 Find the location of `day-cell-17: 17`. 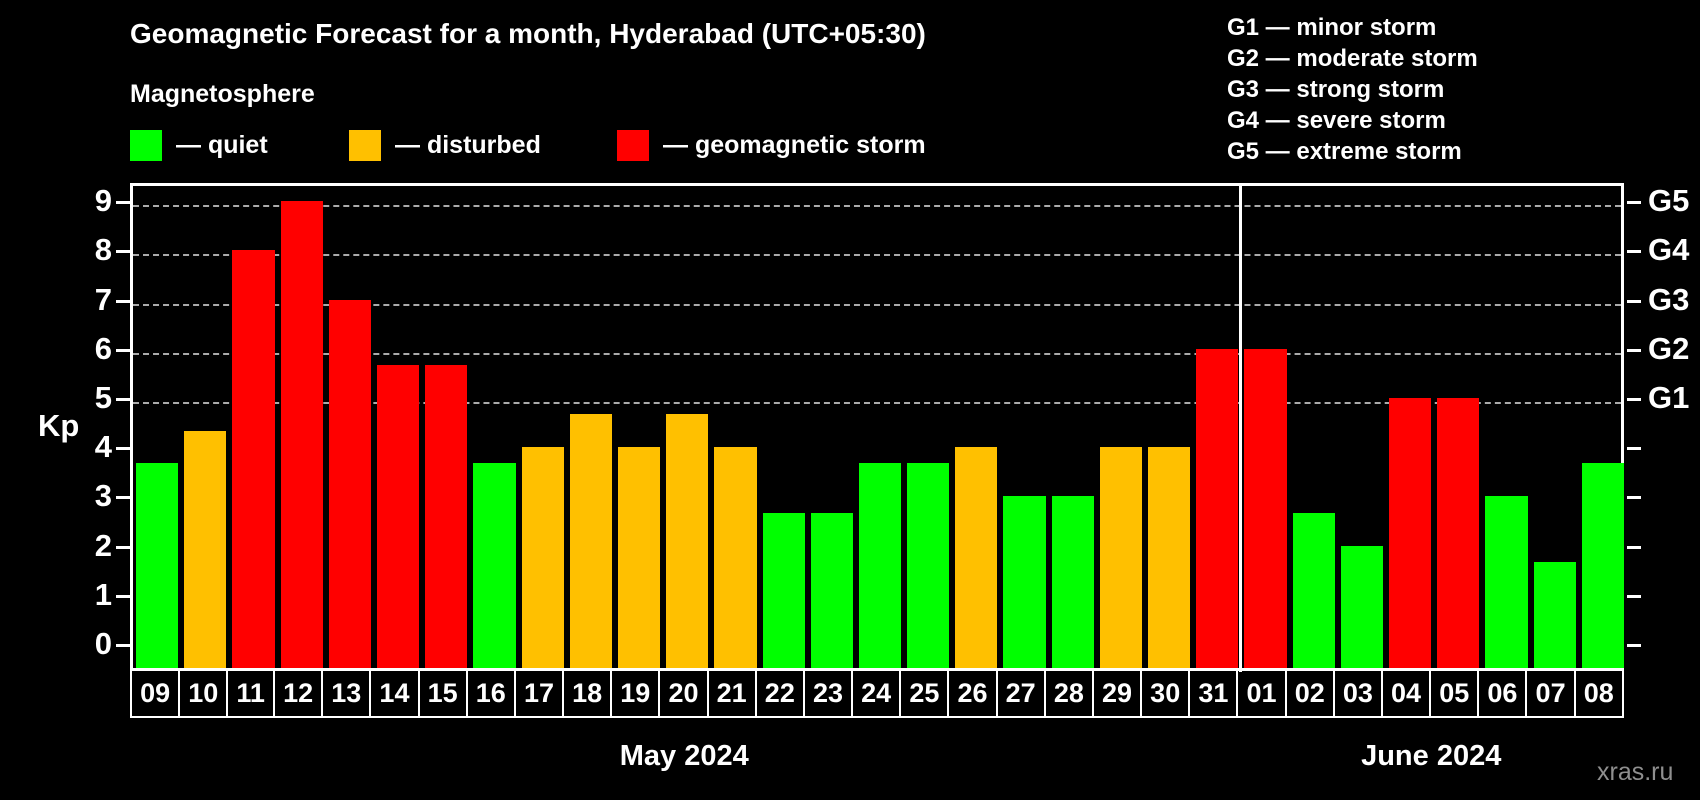

day-cell-17: 17 is located at coordinates (539, 693).